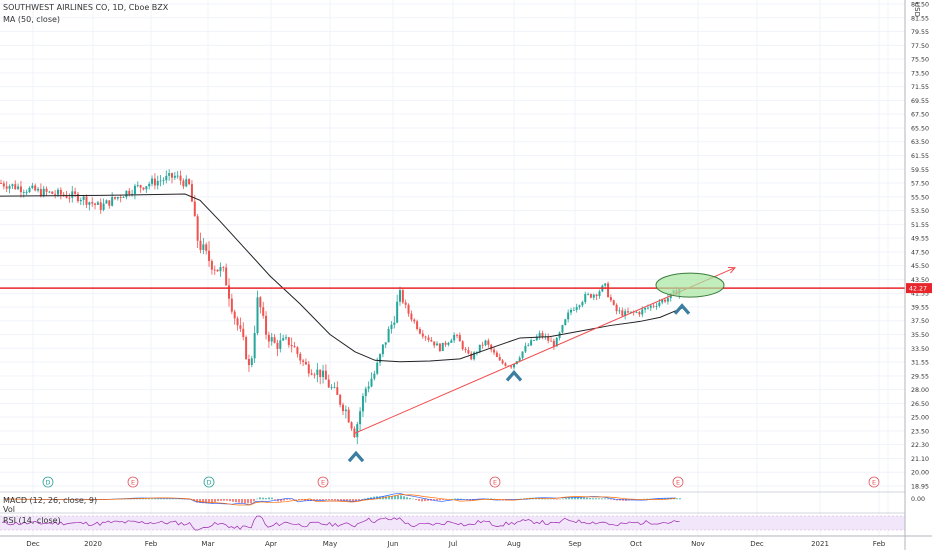 Image resolution: width=932 pixels, height=550 pixels. I want to click on macd-legend: MACD (12, 26, close, 9), so click(50, 500).